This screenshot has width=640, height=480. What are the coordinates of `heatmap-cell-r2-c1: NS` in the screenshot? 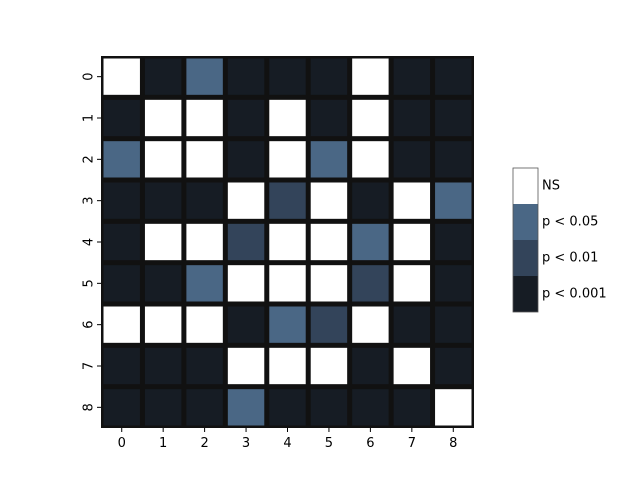 It's located at (163, 159).